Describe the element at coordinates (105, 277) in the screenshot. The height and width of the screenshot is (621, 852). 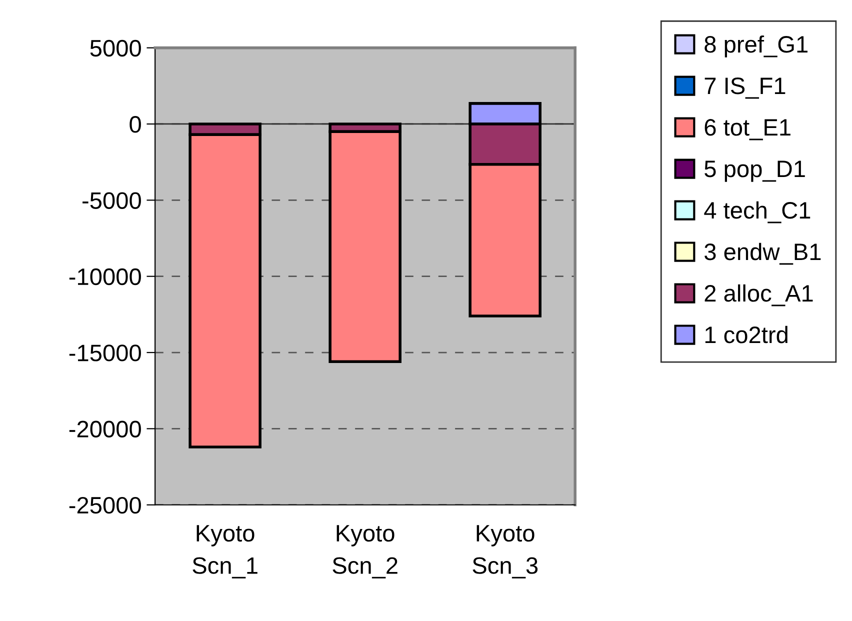
I see `y-tick-label: -10000` at that location.